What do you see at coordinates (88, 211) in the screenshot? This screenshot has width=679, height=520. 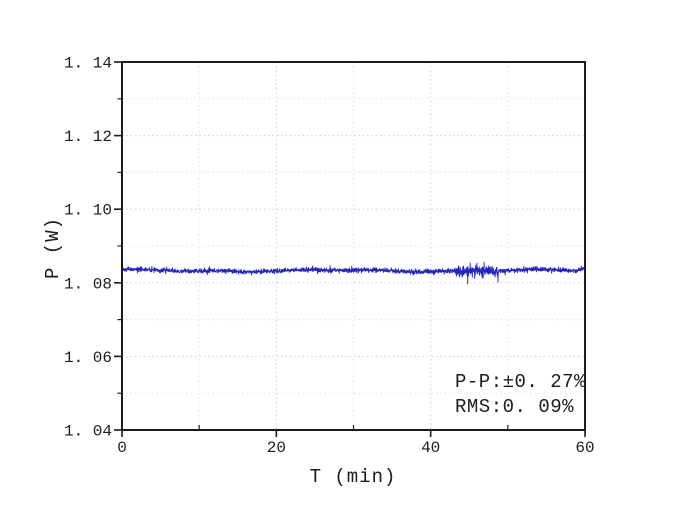 I see `y-tick-label: 1. 10` at bounding box center [88, 211].